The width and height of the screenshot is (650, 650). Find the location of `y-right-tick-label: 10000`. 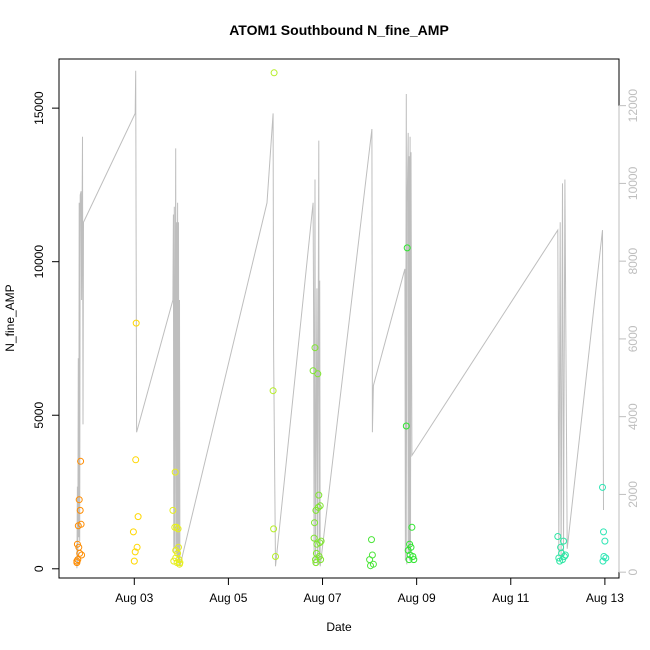

y-right-tick-label: 10000 is located at coordinates (633, 183).